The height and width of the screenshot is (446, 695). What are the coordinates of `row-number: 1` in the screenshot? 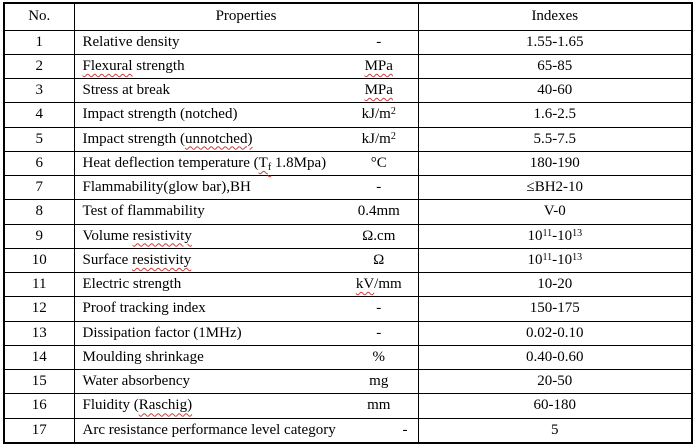 It's located at (39, 42).